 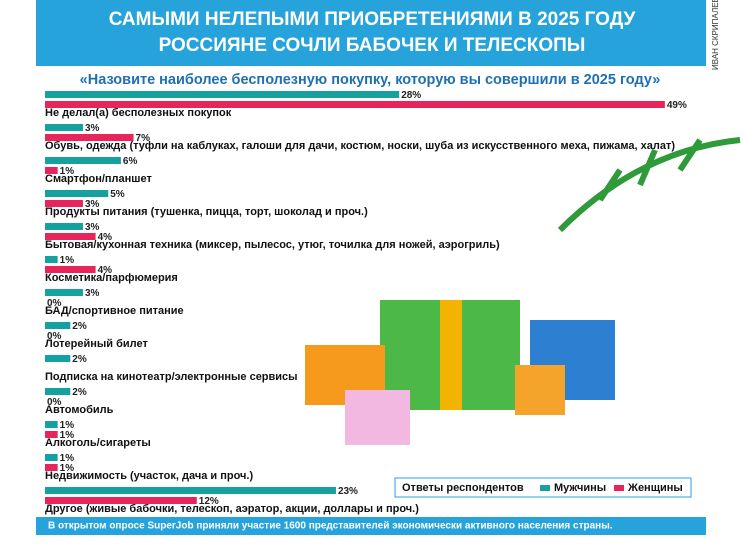 I want to click on category-label: Недвижимость (участок, дача и проч.), so click(x=149, y=476).